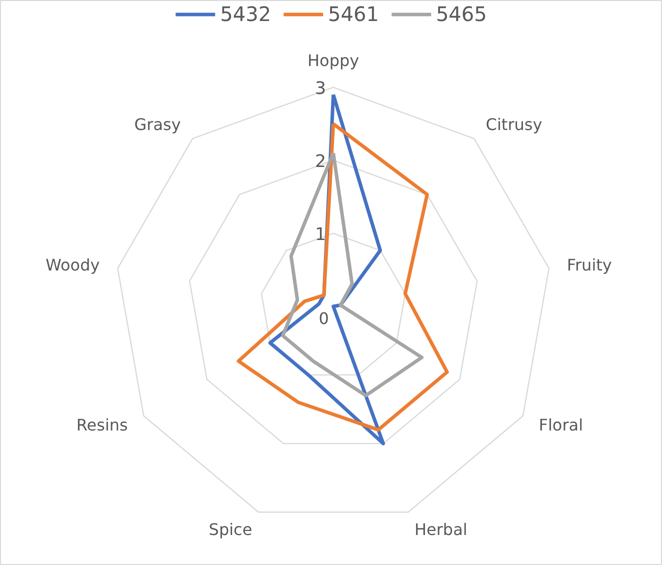 The image size is (662, 565). Describe the element at coordinates (323, 318) in the screenshot. I see `y-tick-label: 0` at that location.